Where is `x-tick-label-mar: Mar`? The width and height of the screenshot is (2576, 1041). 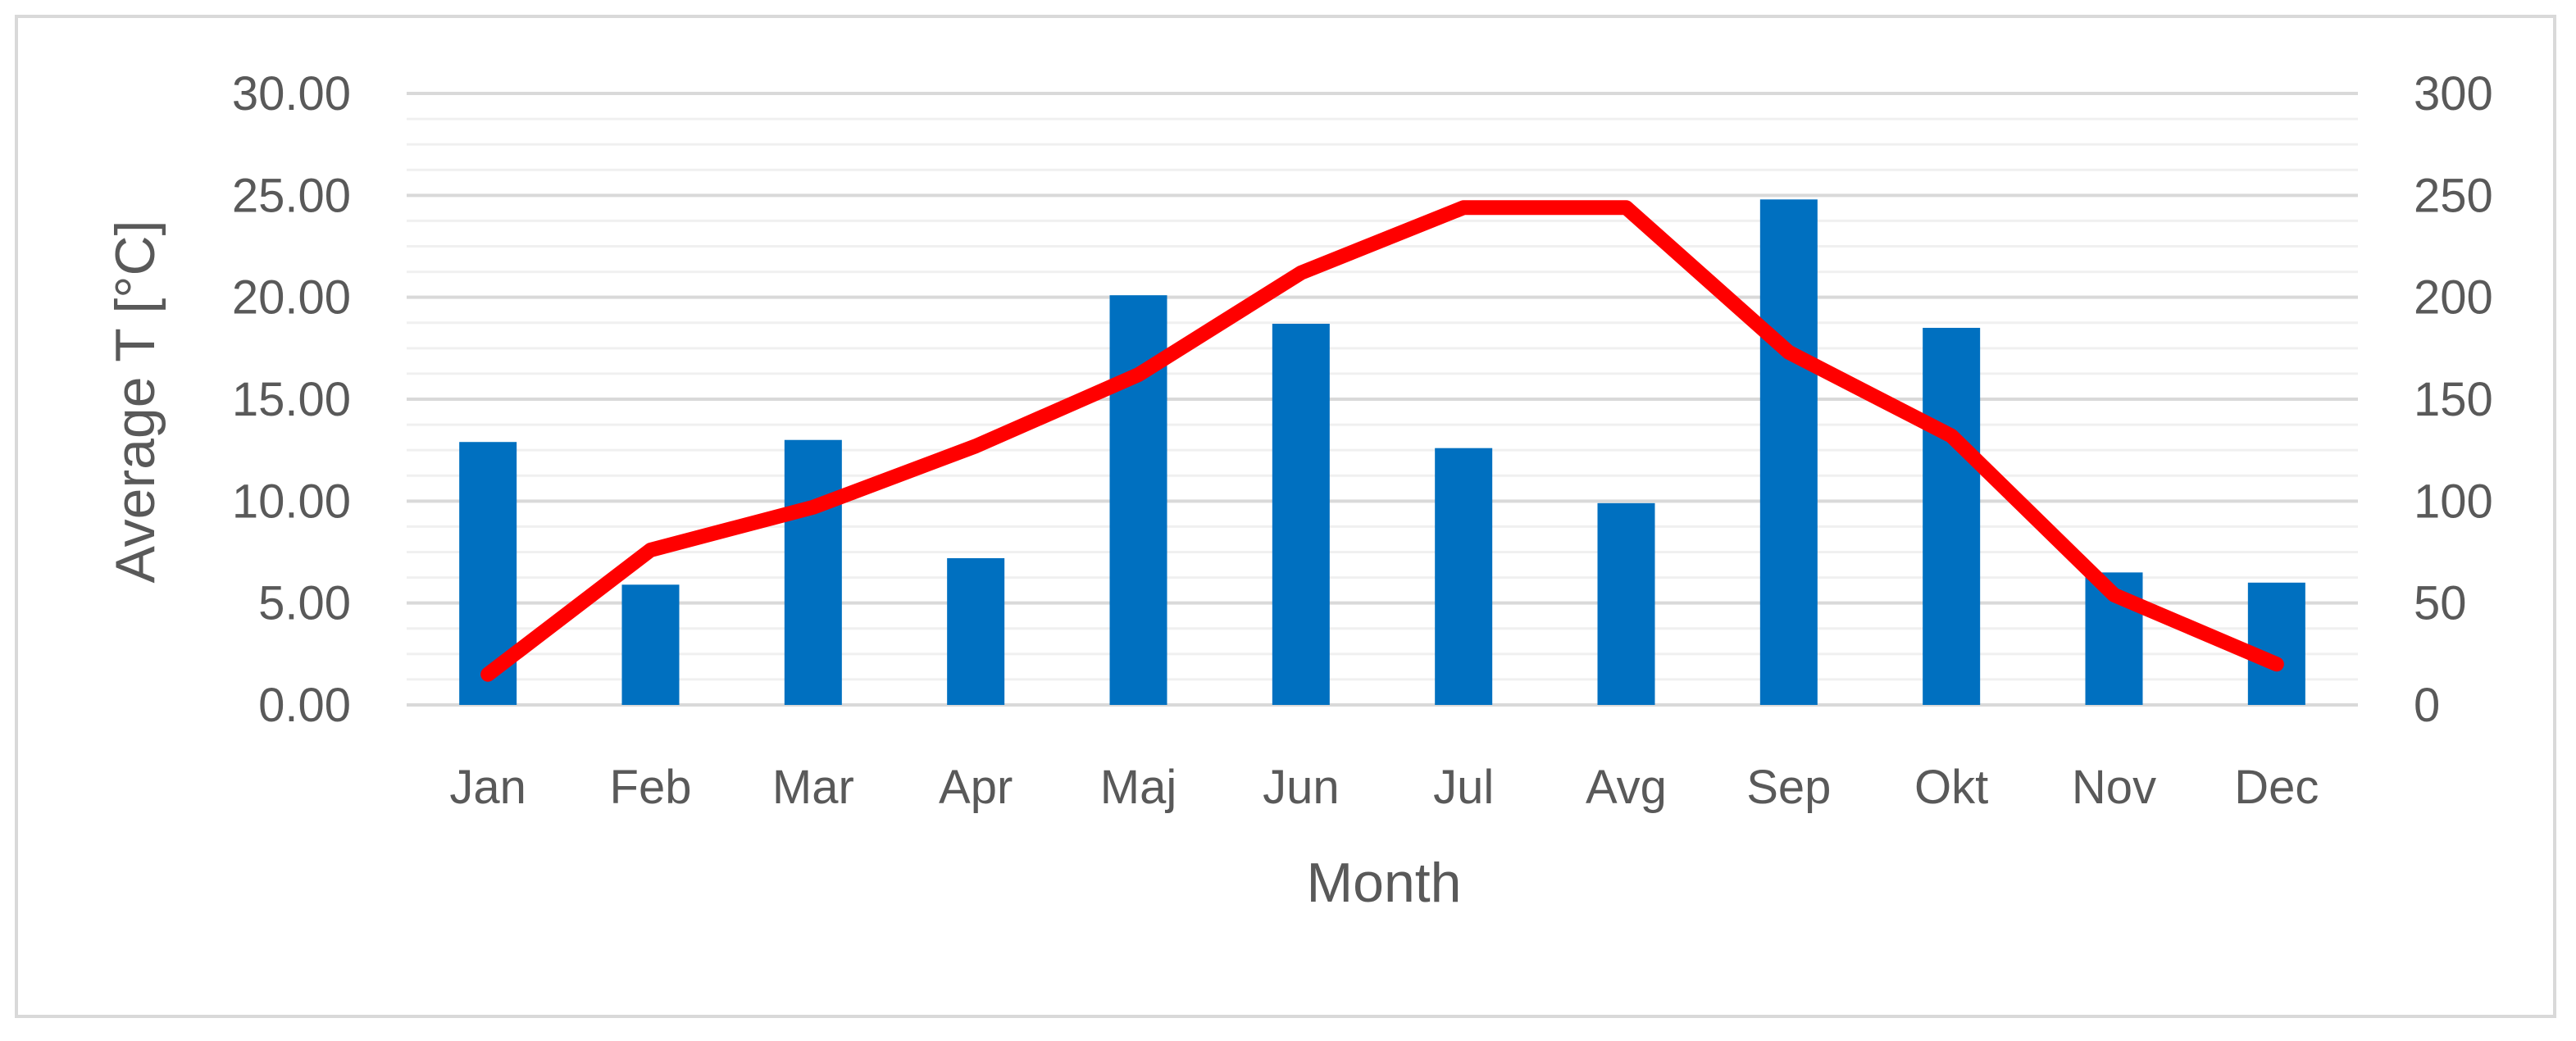 x-tick-label-mar: Mar is located at coordinates (813, 787).